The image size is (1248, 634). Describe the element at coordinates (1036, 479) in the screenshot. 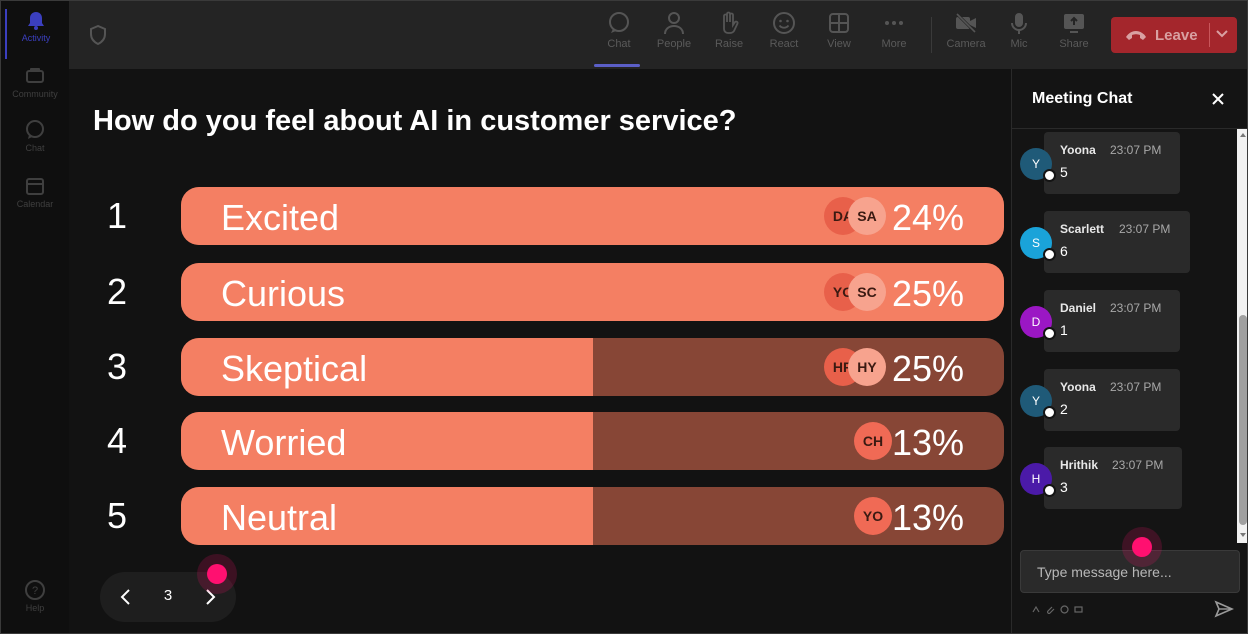

I see `avatar: H` at that location.